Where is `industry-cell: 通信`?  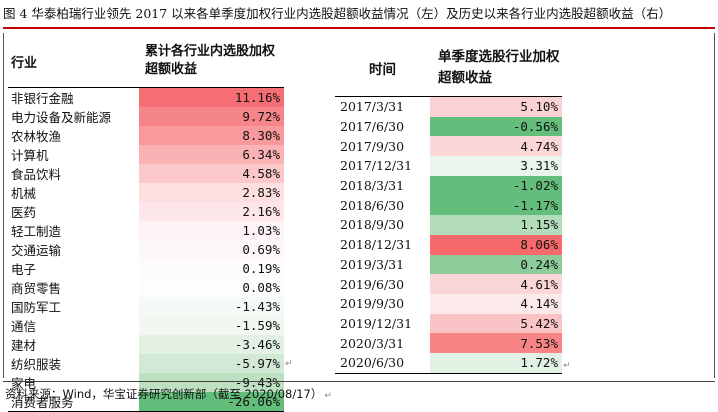
industry-cell: 通信 is located at coordinates (24, 326).